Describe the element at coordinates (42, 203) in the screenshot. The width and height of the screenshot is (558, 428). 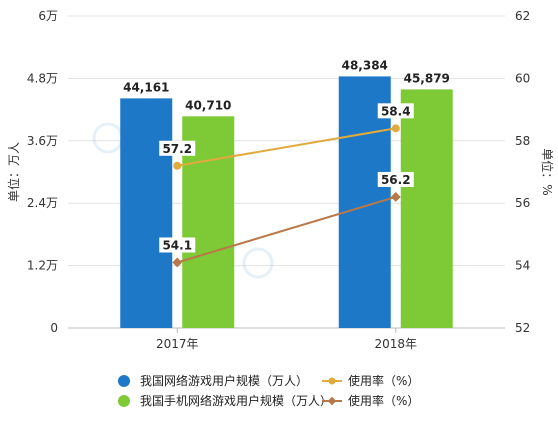
I see `left-tick-label: 2.4万` at that location.